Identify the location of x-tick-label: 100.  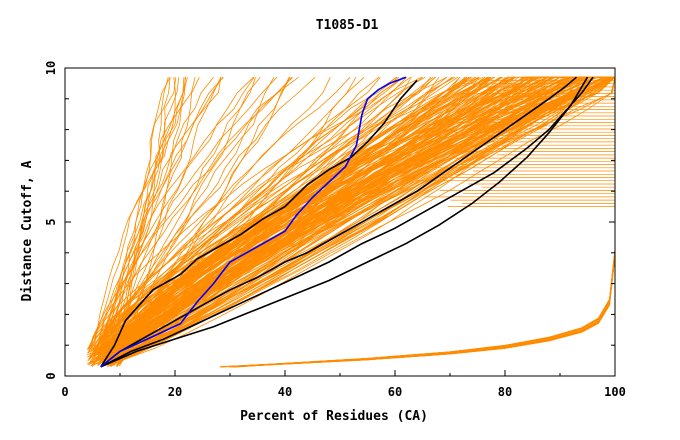
(615, 392).